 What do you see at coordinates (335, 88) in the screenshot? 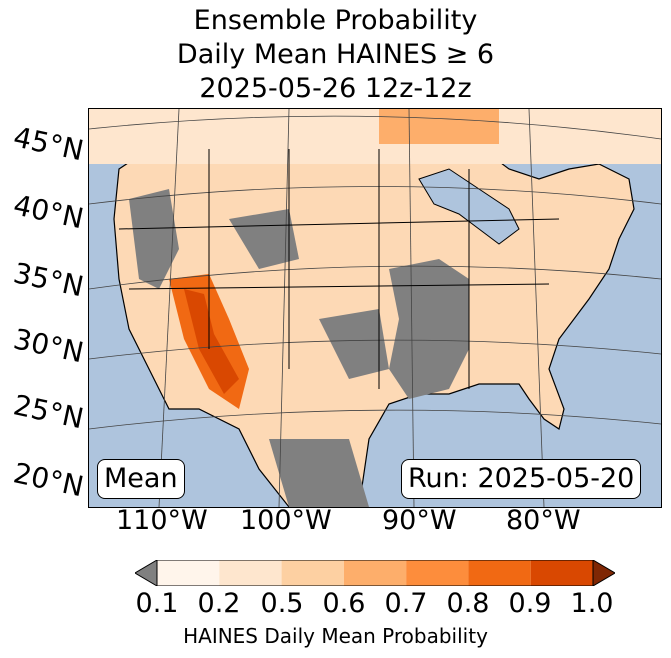
I see `title-line-3: 2025-05-26 12z-12z` at bounding box center [335, 88].